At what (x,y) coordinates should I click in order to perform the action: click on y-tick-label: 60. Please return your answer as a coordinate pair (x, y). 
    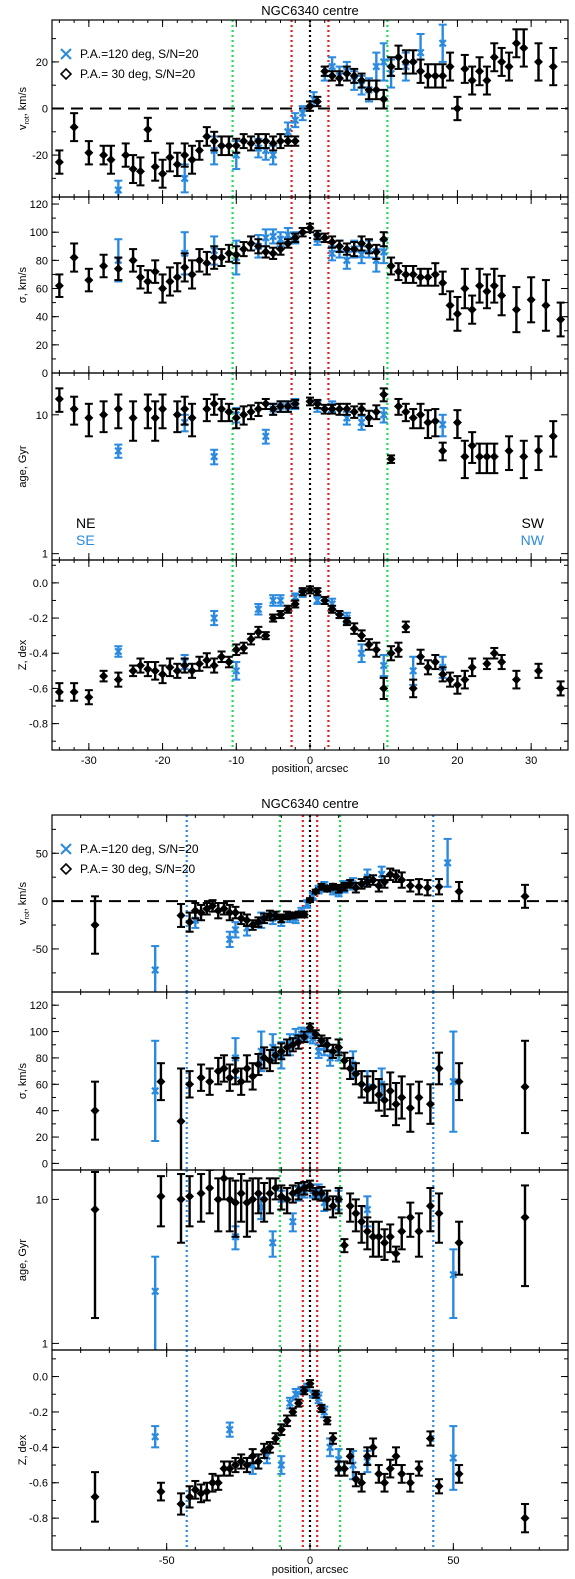
    Looking at the image, I should click on (42, 1085).